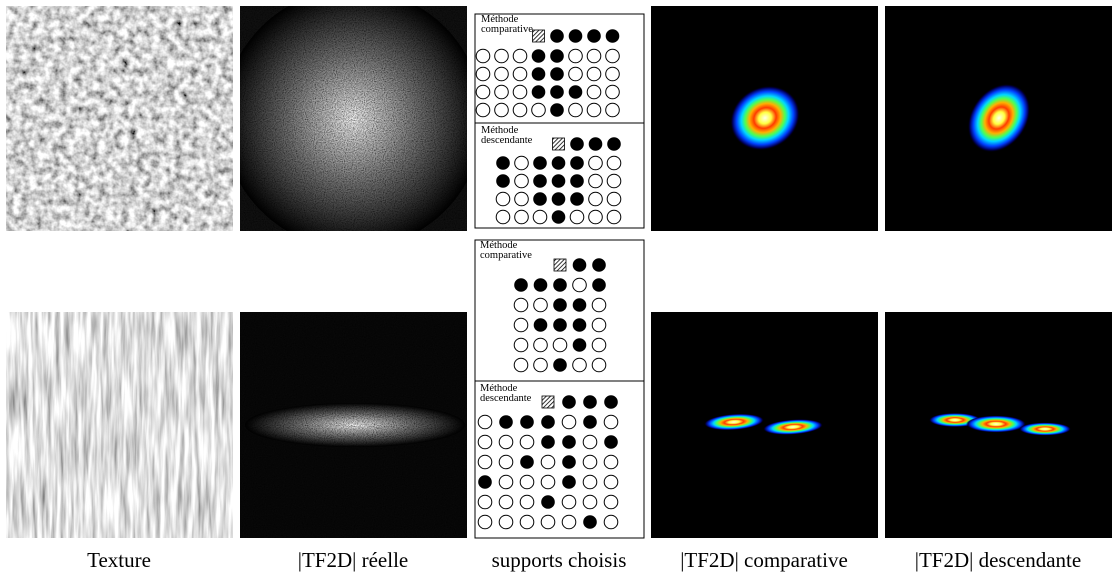 The height and width of the screenshot is (574, 1115). What do you see at coordinates (764, 560) in the screenshot?
I see `caption: |TF2D| comparative` at bounding box center [764, 560].